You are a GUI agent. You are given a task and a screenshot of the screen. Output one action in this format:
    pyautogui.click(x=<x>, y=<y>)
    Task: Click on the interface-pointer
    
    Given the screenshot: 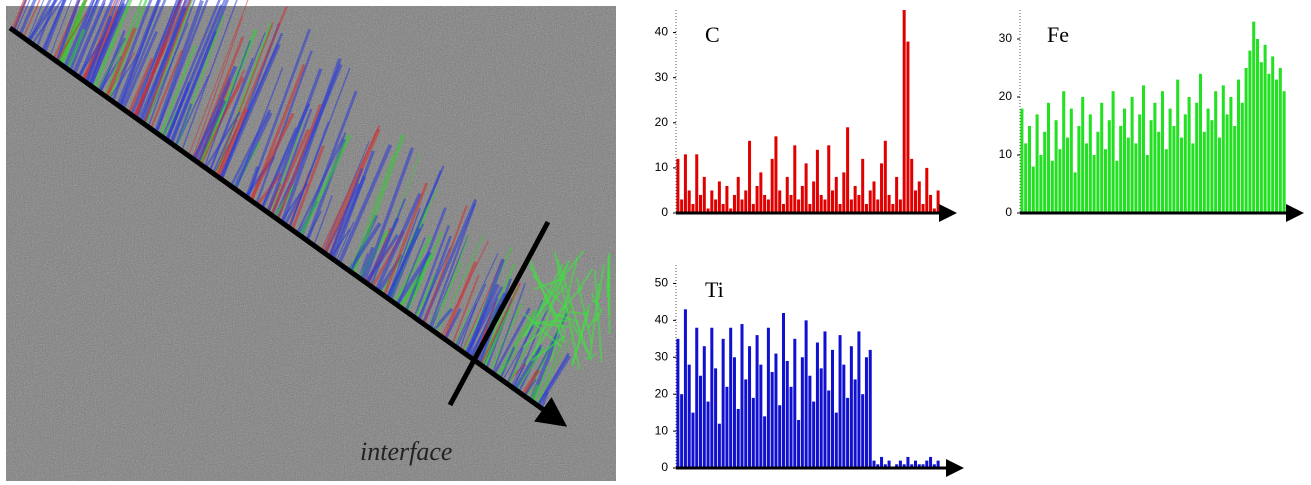 What is the action you would take?
    pyautogui.click(x=499, y=313)
    